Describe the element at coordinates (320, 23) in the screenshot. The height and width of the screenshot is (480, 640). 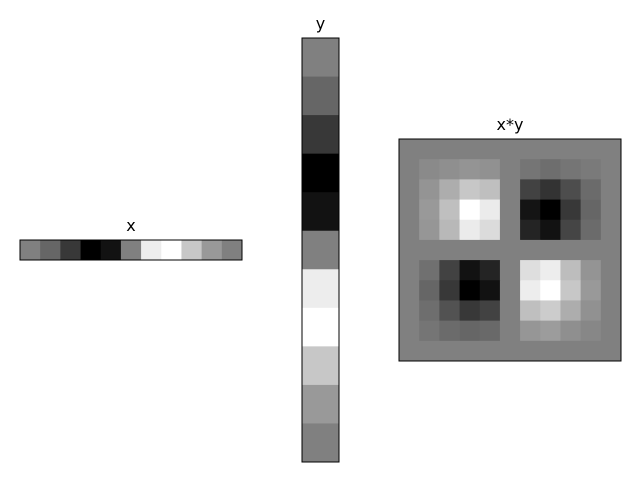
I see `heatmap-y-title: y` at that location.